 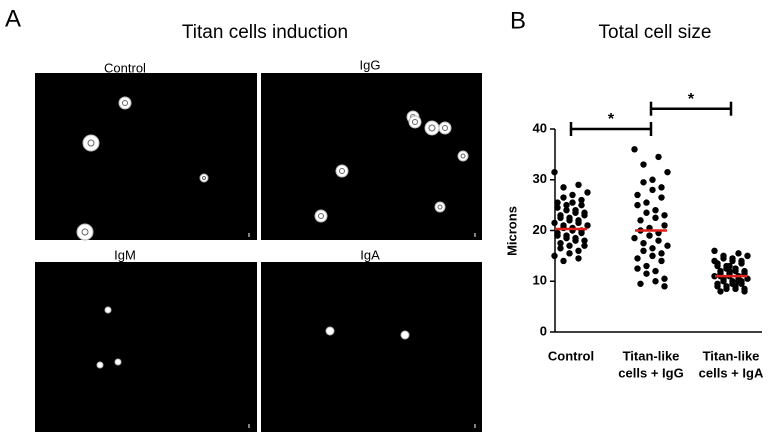 What do you see at coordinates (511, 231) in the screenshot?
I see `y-axis-label: Microns` at bounding box center [511, 231].